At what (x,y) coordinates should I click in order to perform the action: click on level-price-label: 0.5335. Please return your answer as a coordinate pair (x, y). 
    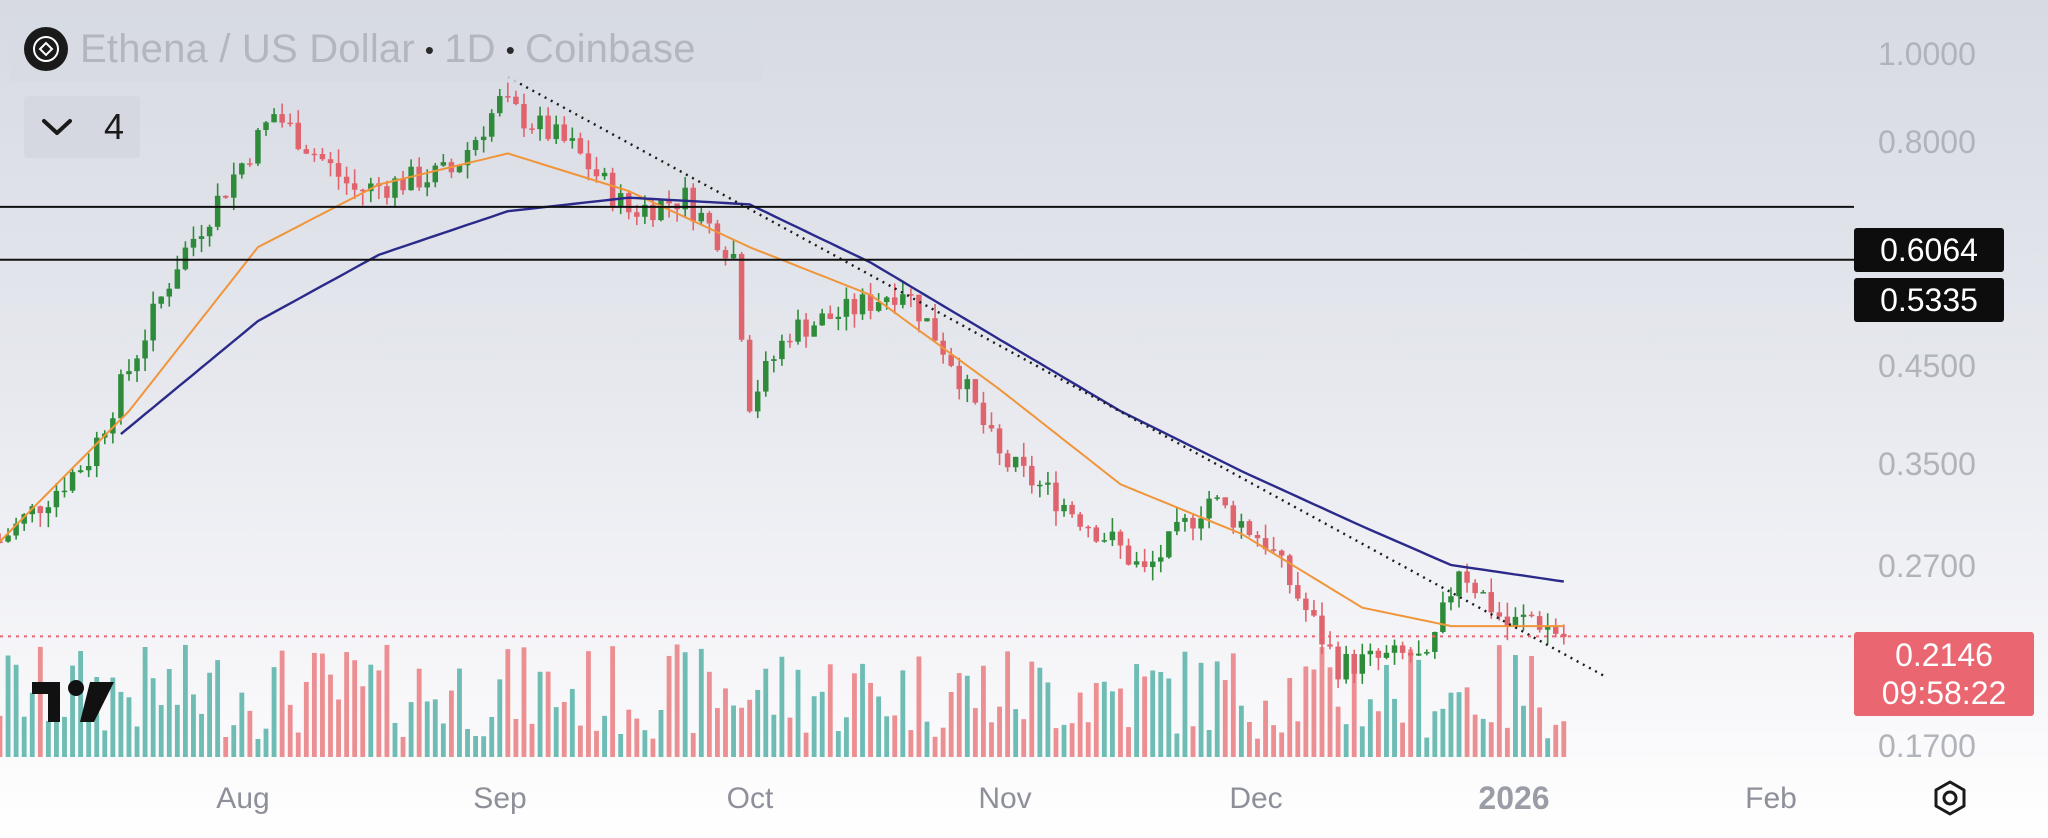
    Looking at the image, I should click on (1929, 300).